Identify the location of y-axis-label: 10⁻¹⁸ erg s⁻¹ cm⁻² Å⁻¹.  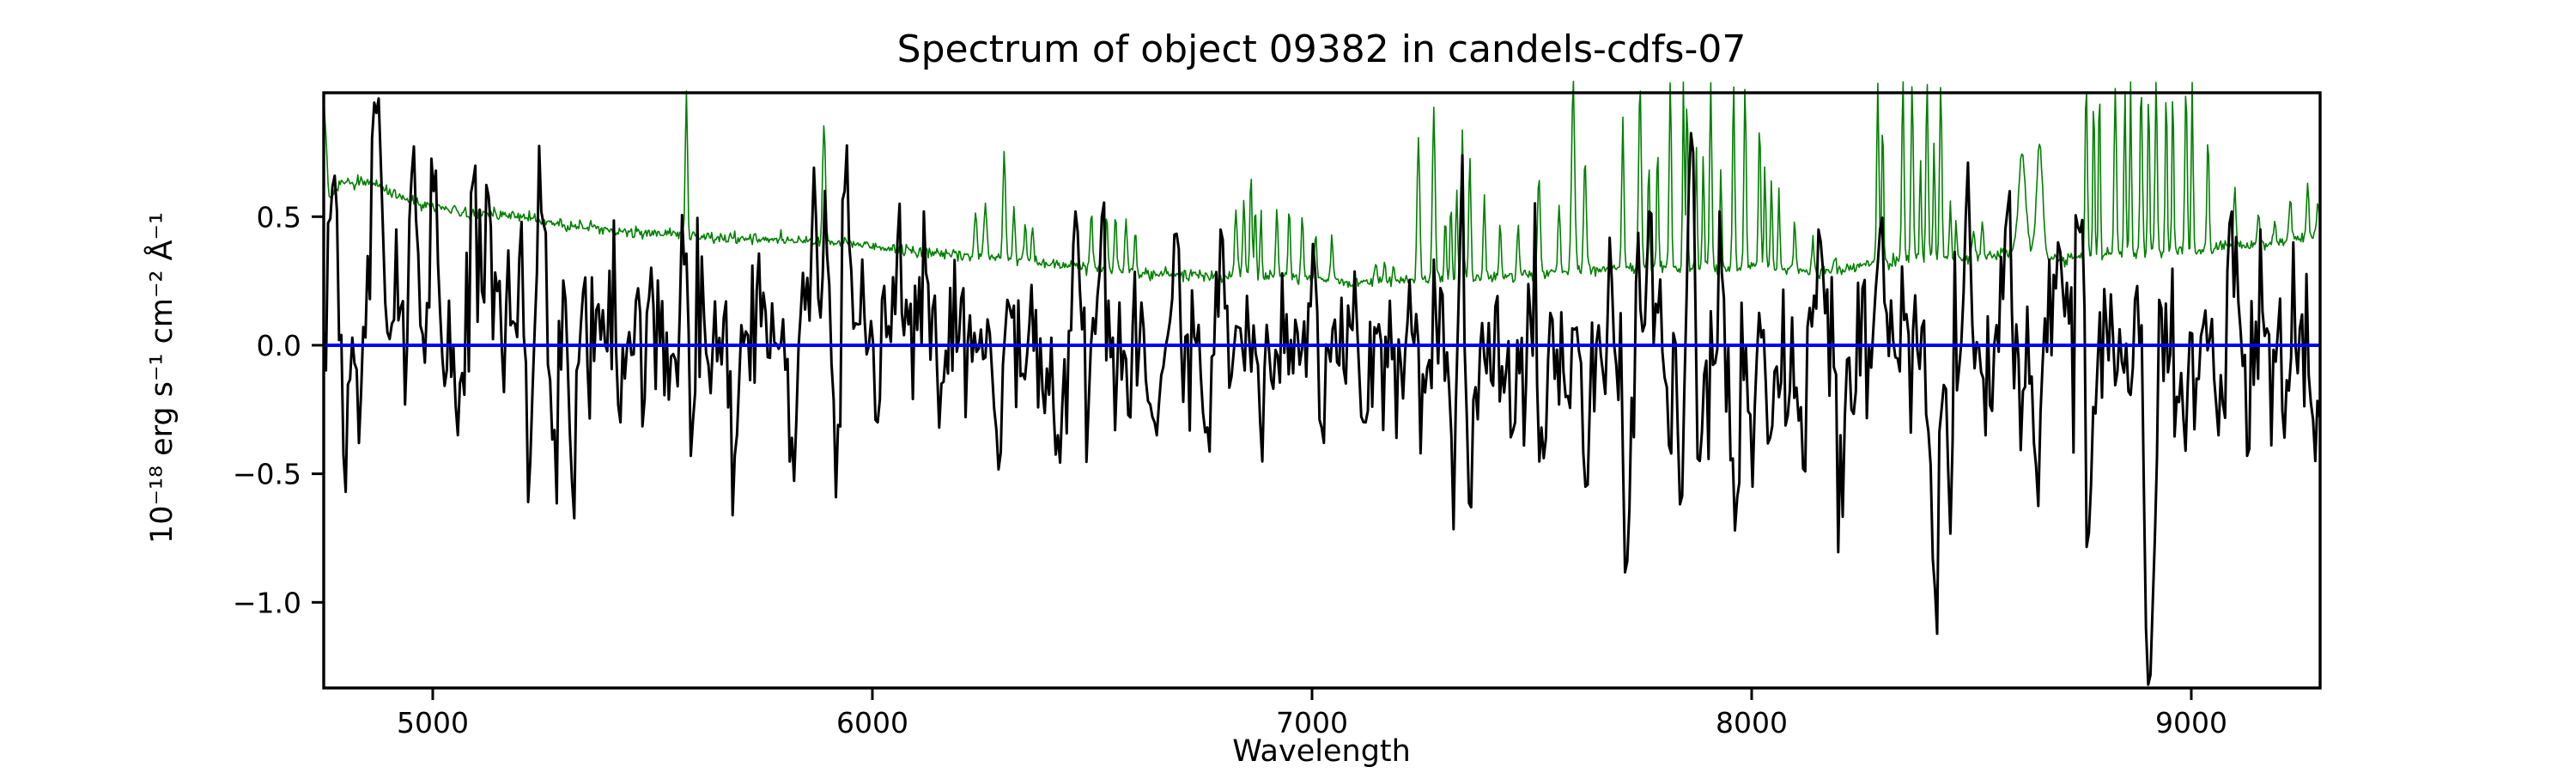
(161, 378).